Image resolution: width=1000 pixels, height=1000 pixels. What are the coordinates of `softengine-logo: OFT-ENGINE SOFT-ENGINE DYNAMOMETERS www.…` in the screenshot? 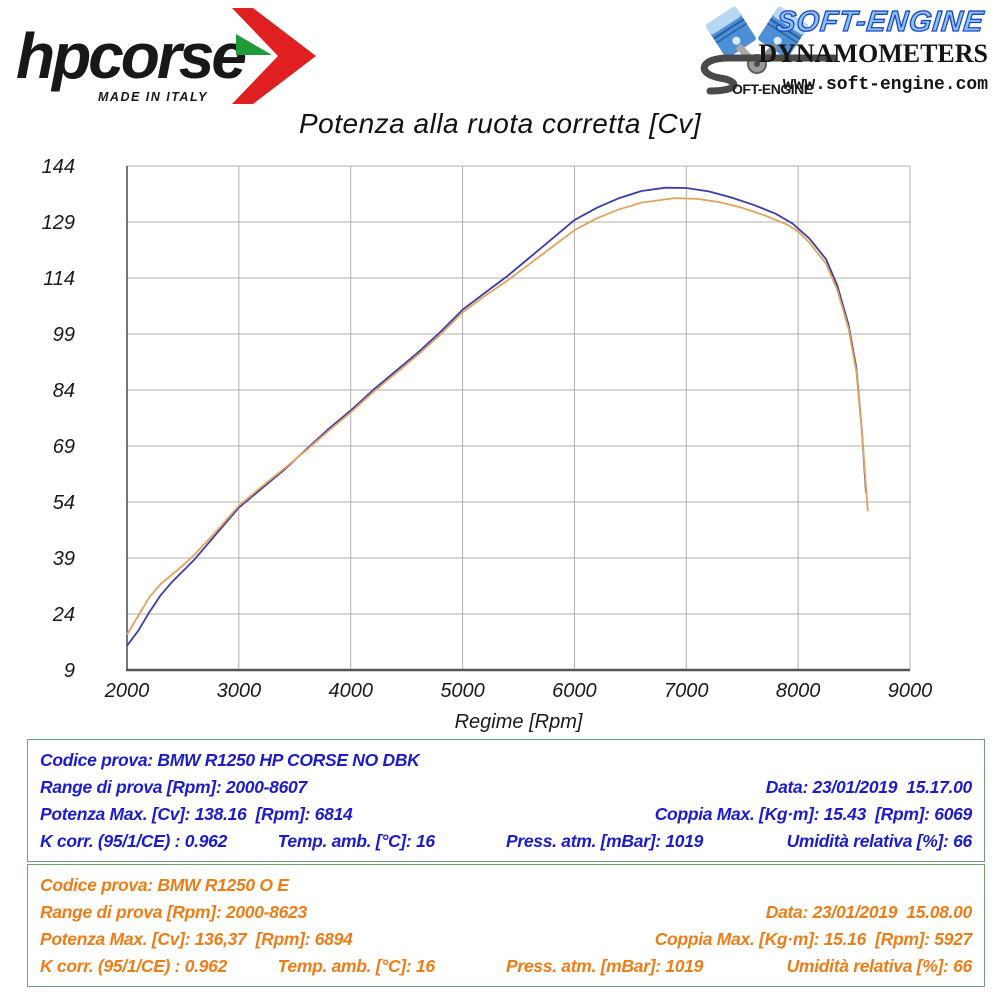 It's located at (844, 51).